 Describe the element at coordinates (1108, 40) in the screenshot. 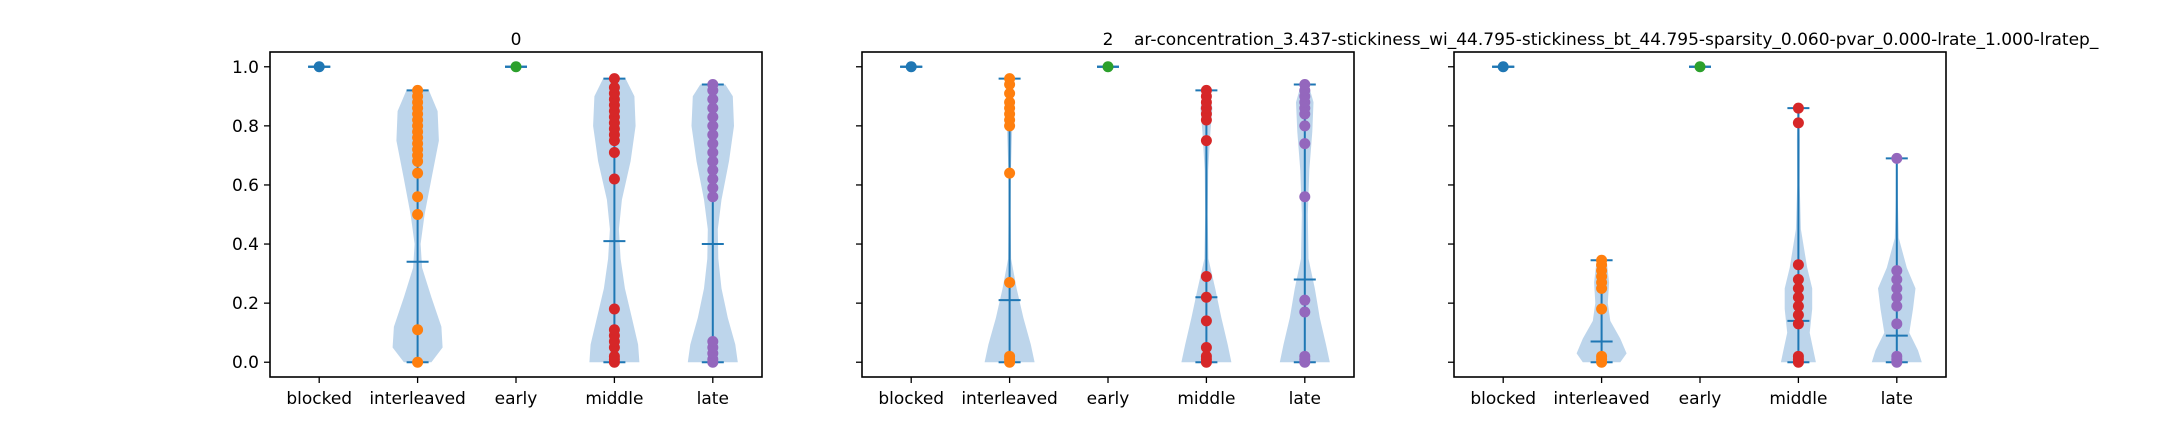

I see `subplot-title: 2` at that location.